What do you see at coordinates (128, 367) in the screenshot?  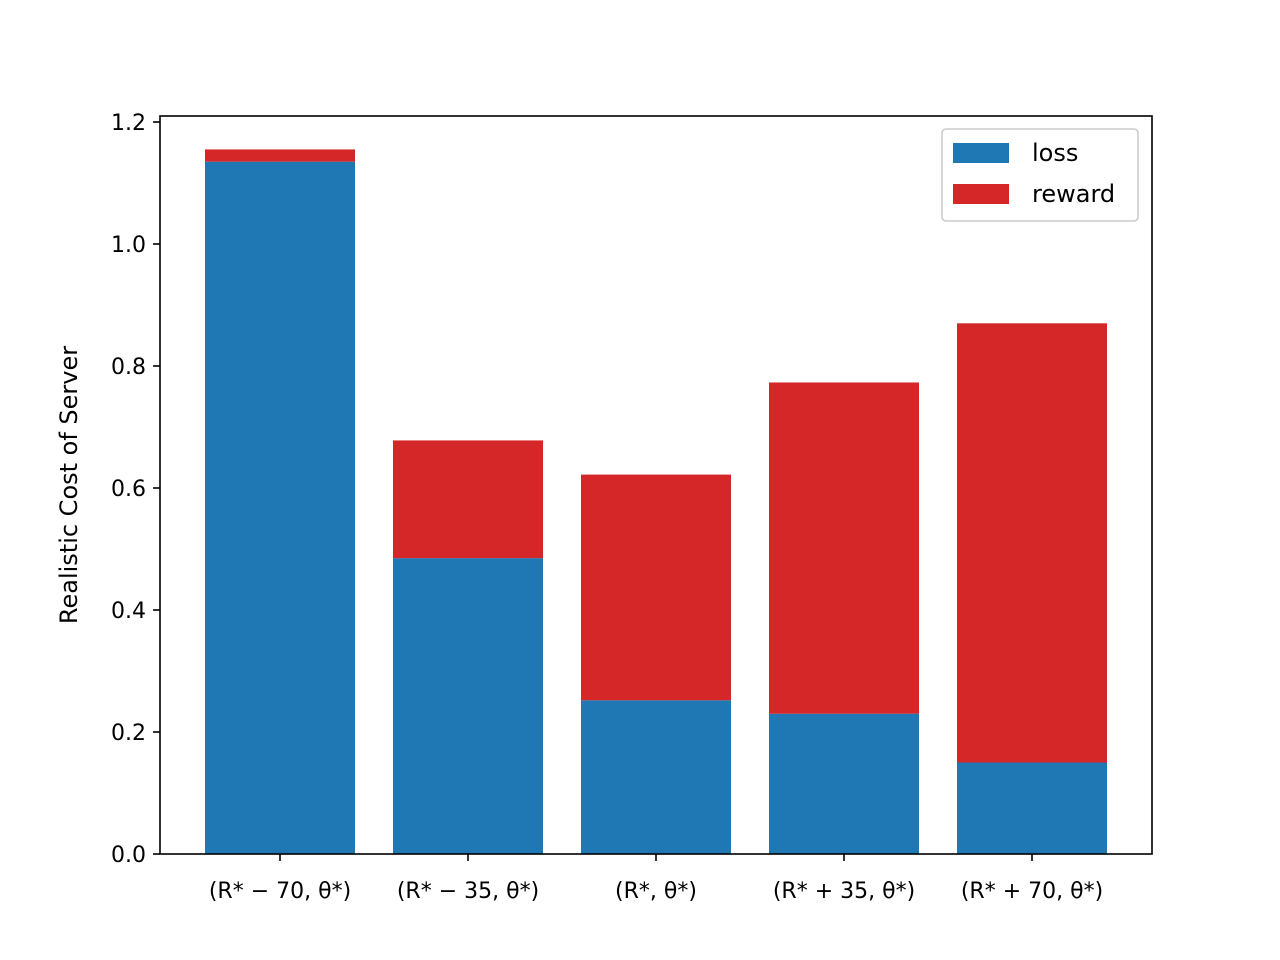 I see `y-tick-label-4: 0.8` at bounding box center [128, 367].